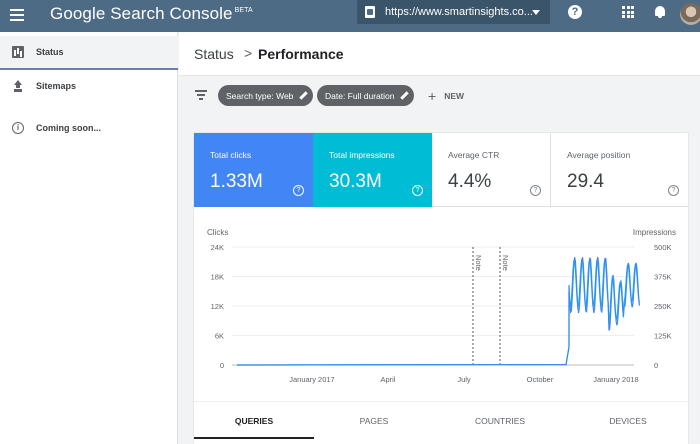 The width and height of the screenshot is (700, 444). What do you see at coordinates (217, 247) in the screenshot?
I see `left-tick-label: 24K` at bounding box center [217, 247].